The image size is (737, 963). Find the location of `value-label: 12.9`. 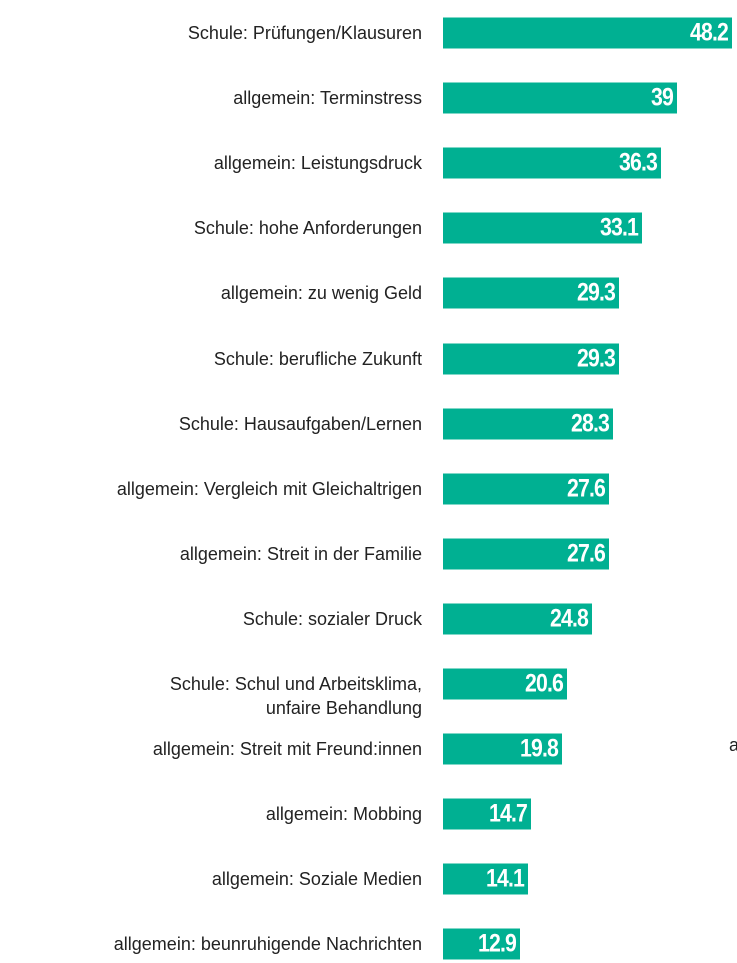

value-label: 12.9 is located at coordinates (497, 943).